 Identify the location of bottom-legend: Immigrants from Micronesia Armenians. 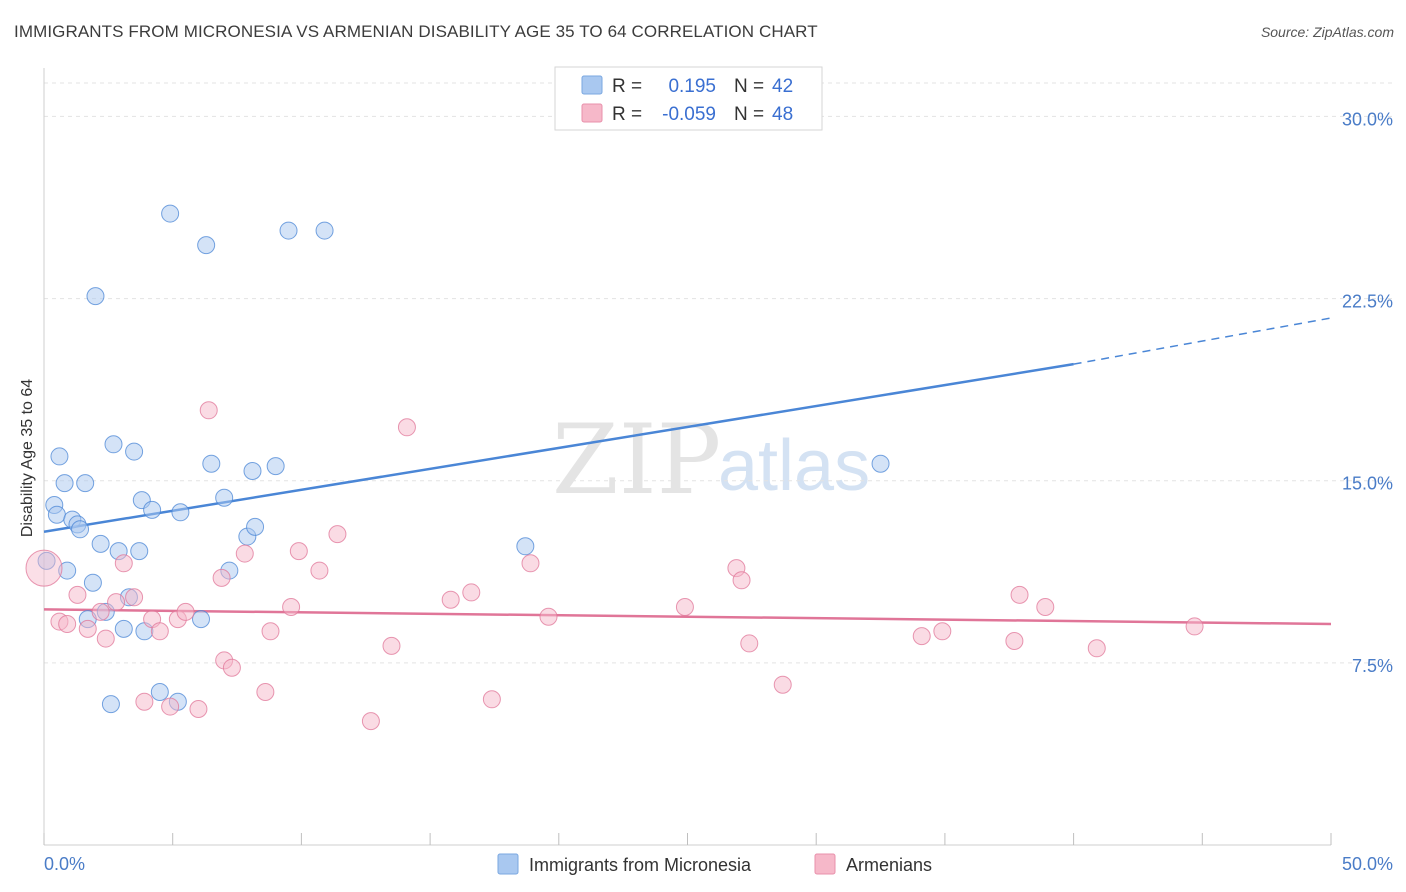
(714, 864).